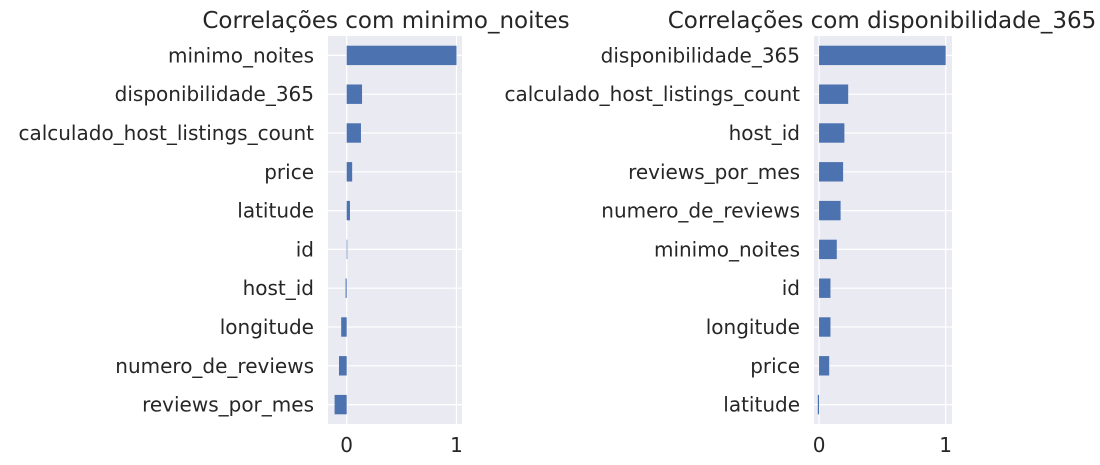  I want to click on chart-title: Correlações com minimo_noites, so click(385, 21).